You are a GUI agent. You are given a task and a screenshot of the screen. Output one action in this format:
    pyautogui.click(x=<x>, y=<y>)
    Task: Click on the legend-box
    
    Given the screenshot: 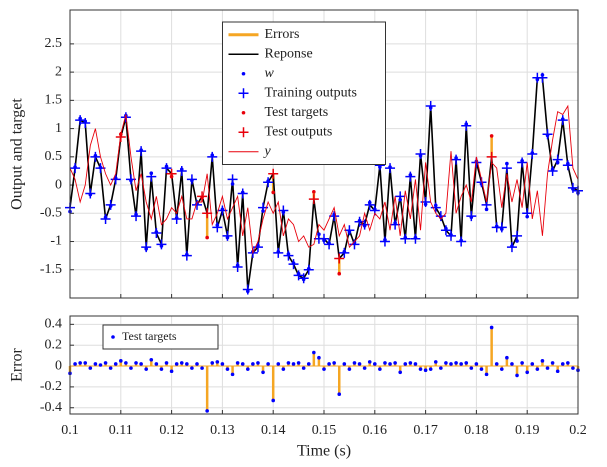 What is the action you would take?
    pyautogui.click(x=160, y=337)
    